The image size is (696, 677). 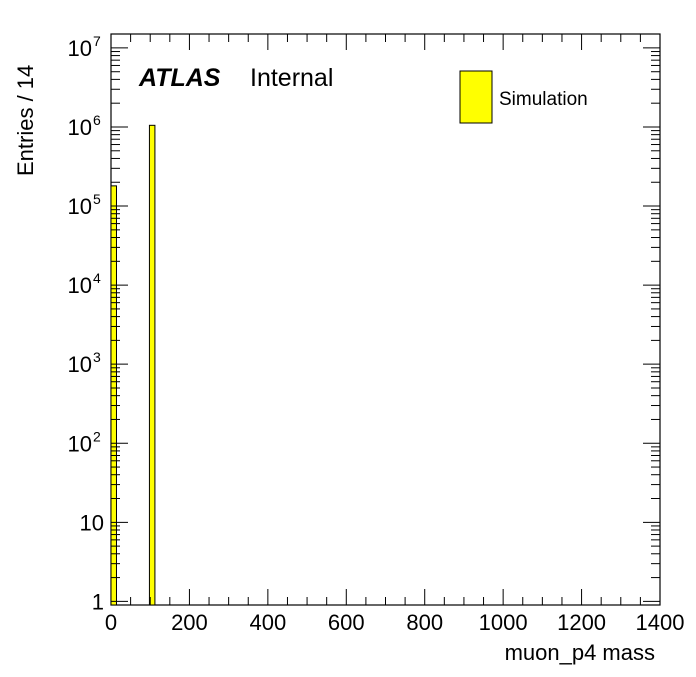 What do you see at coordinates (97, 41) in the screenshot?
I see `y-tick-exponent: 7` at bounding box center [97, 41].